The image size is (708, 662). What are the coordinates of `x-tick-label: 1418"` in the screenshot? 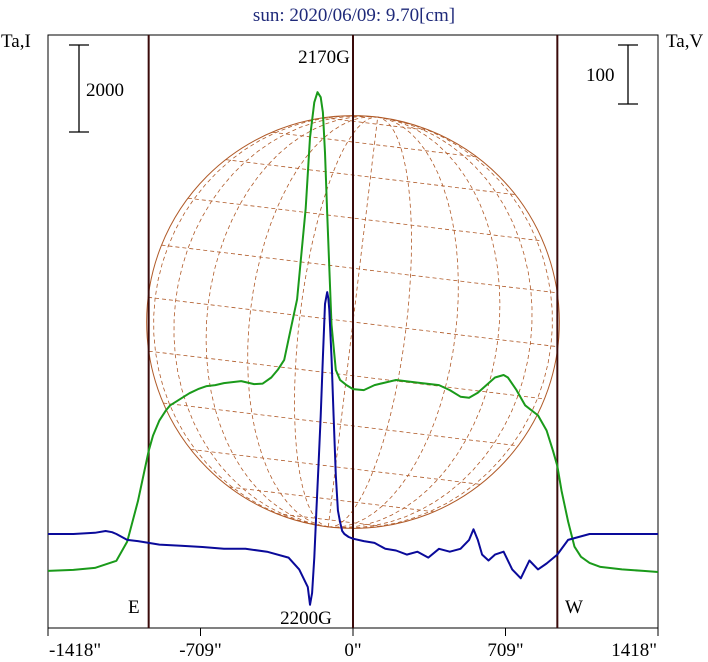 It's located at (634, 650).